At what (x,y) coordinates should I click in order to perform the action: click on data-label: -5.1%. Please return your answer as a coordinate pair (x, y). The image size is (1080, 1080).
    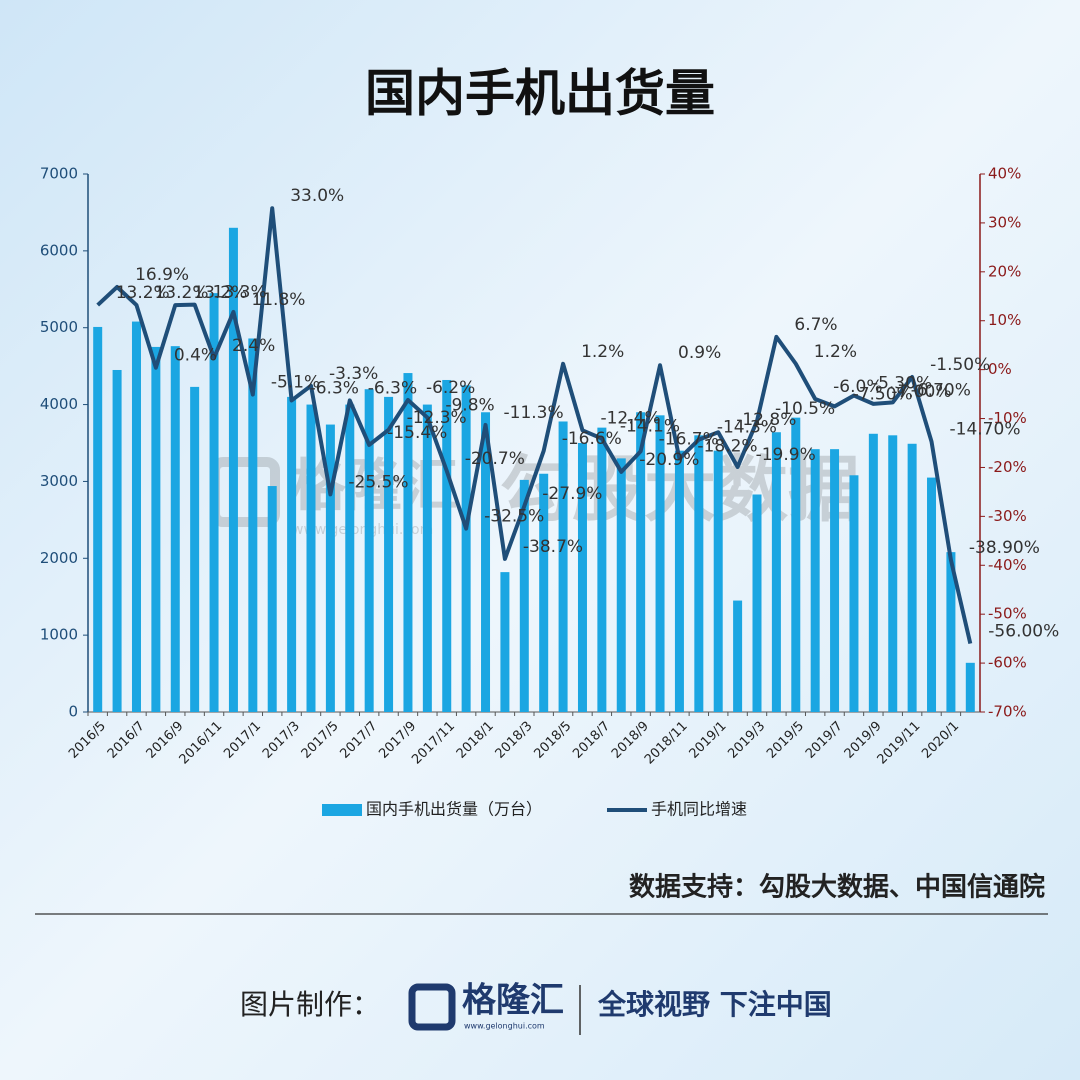
    Looking at the image, I should click on (295, 383).